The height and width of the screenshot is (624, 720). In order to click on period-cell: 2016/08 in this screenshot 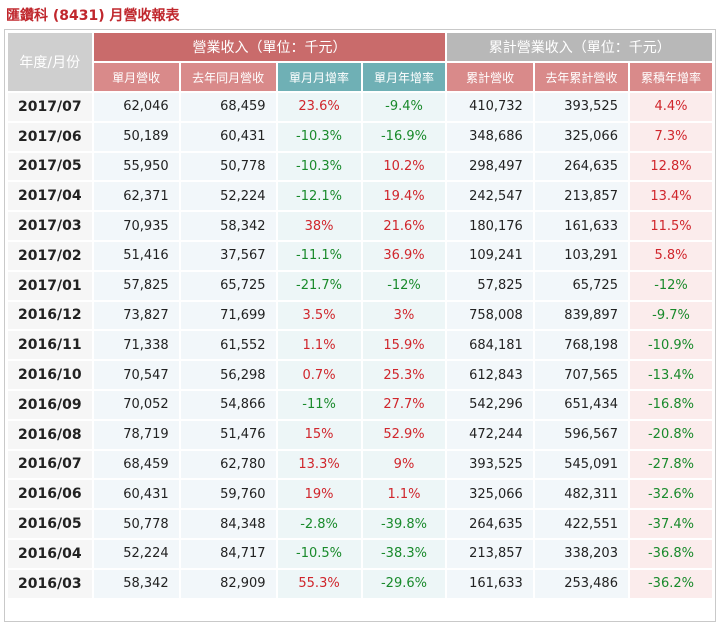, I will do `click(50, 434)`.